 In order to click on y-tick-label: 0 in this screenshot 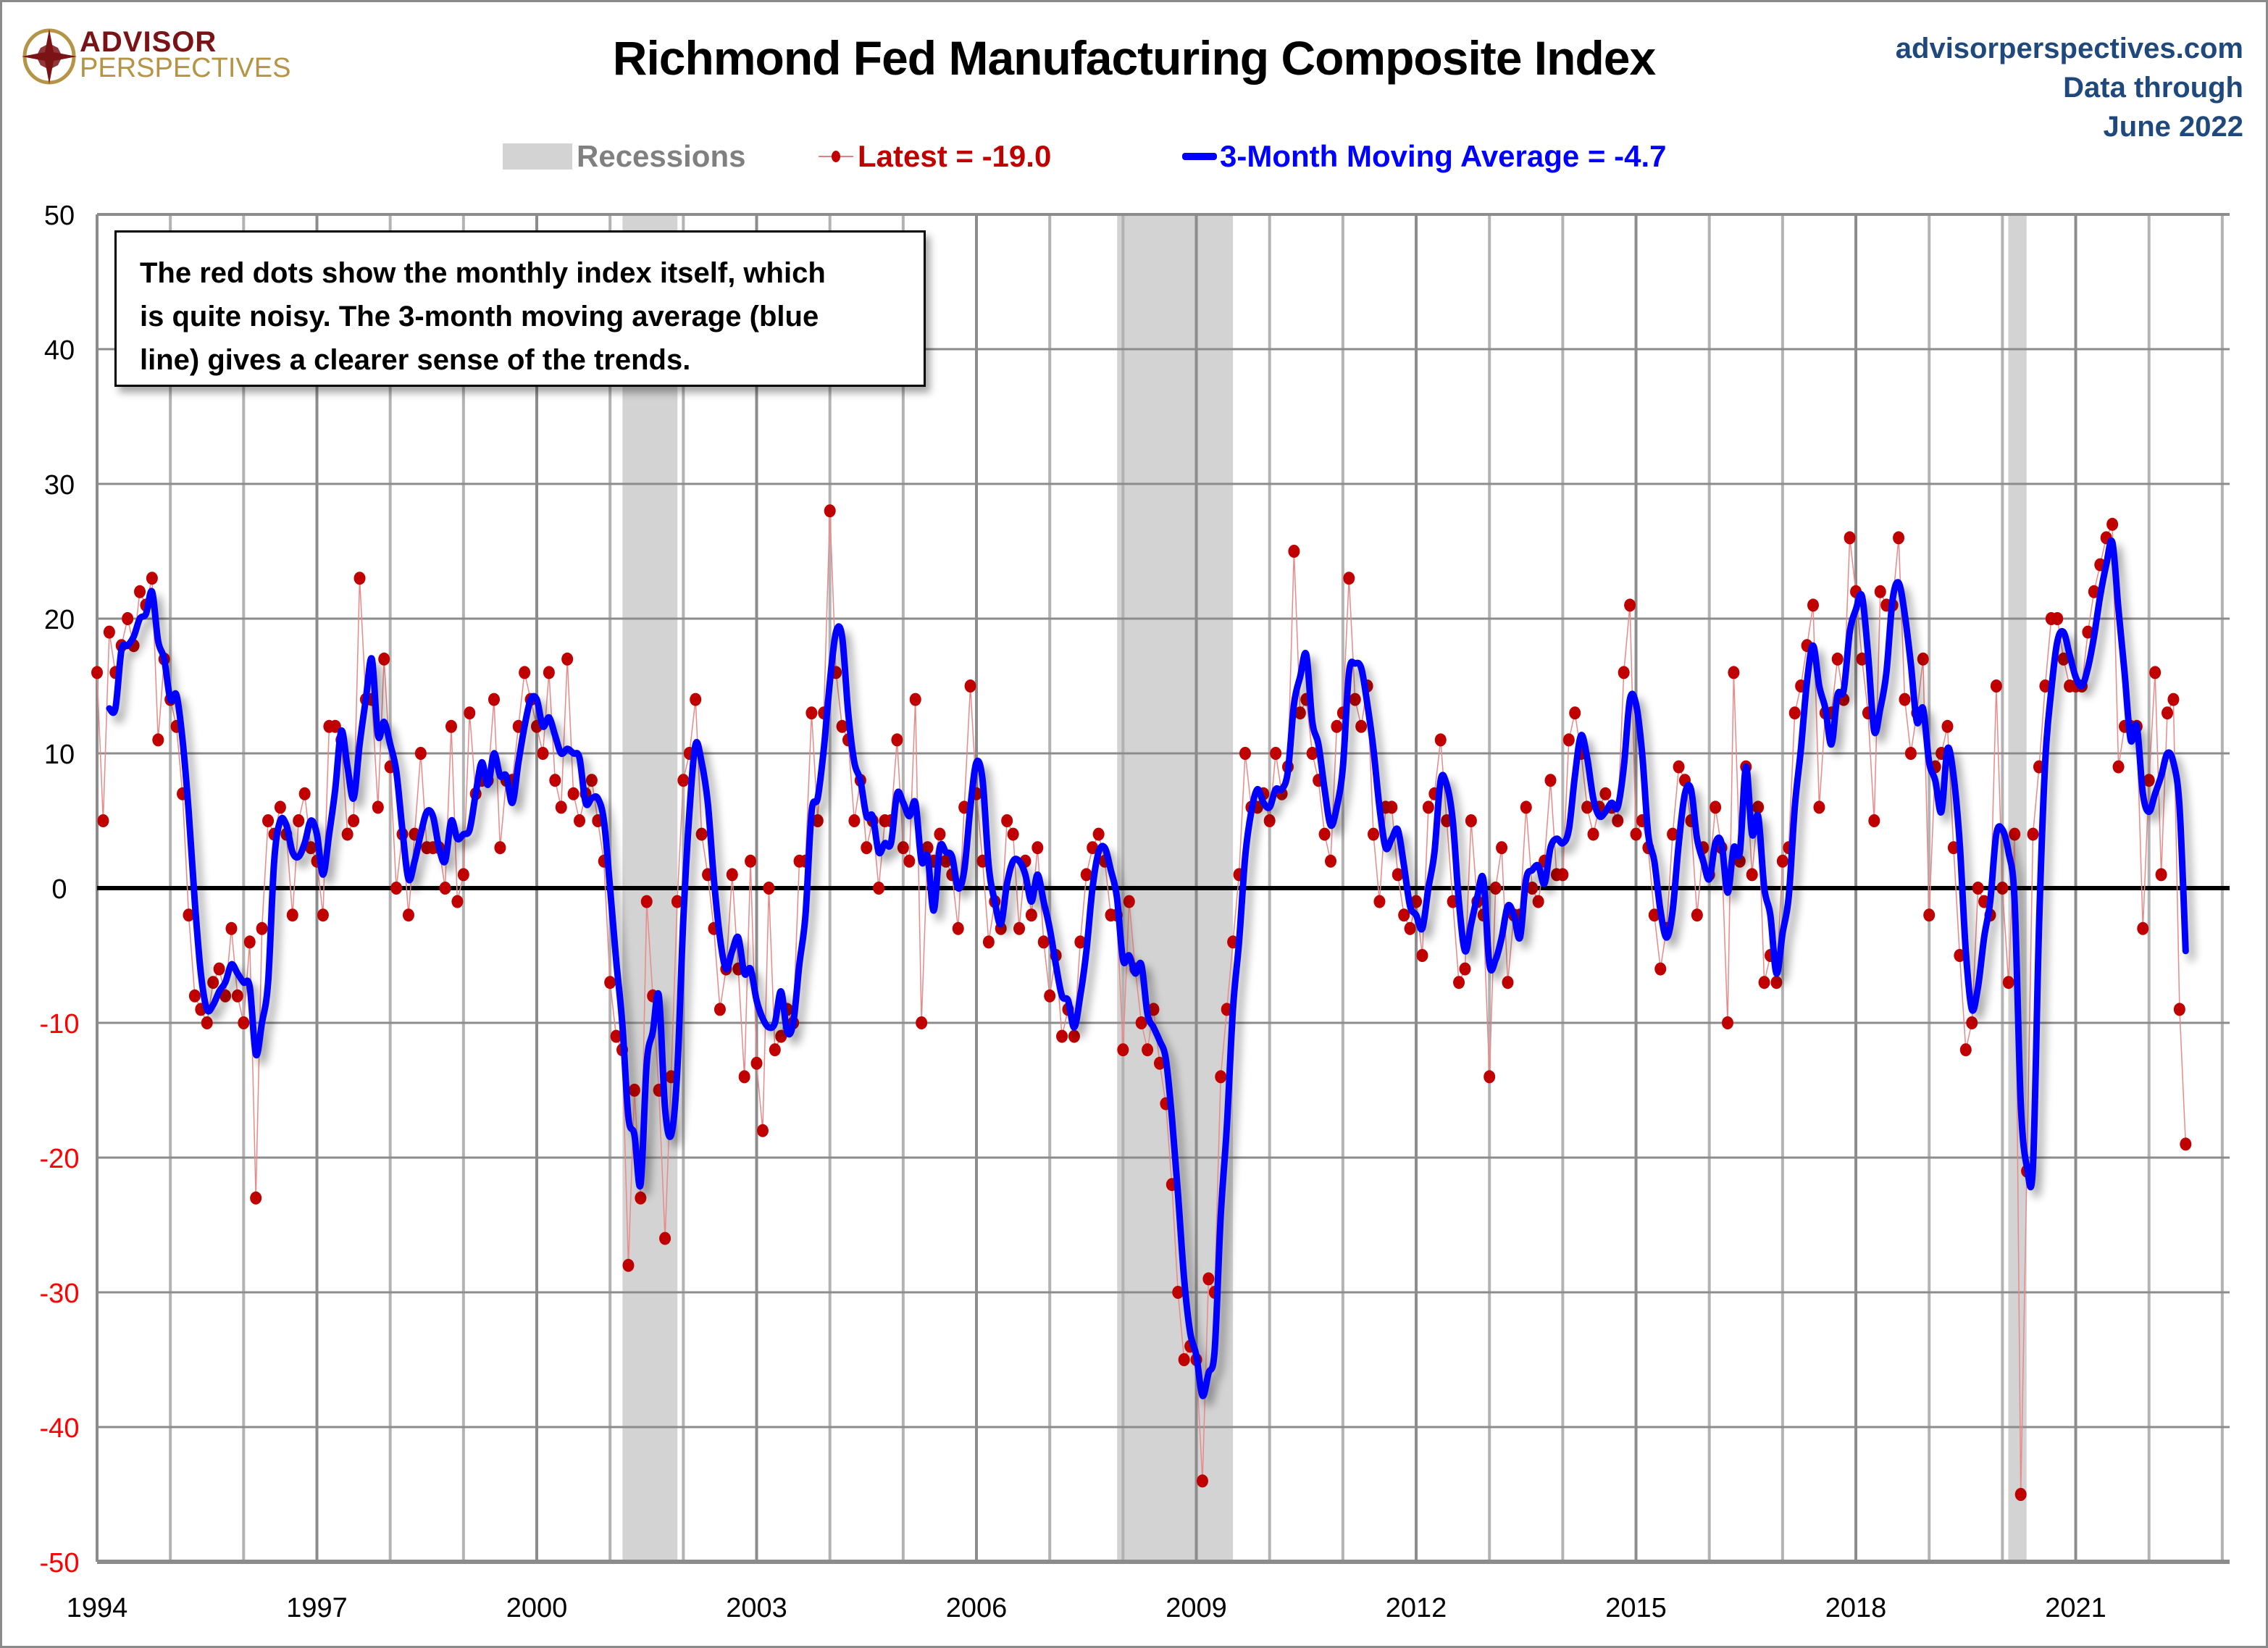, I will do `click(59, 889)`.